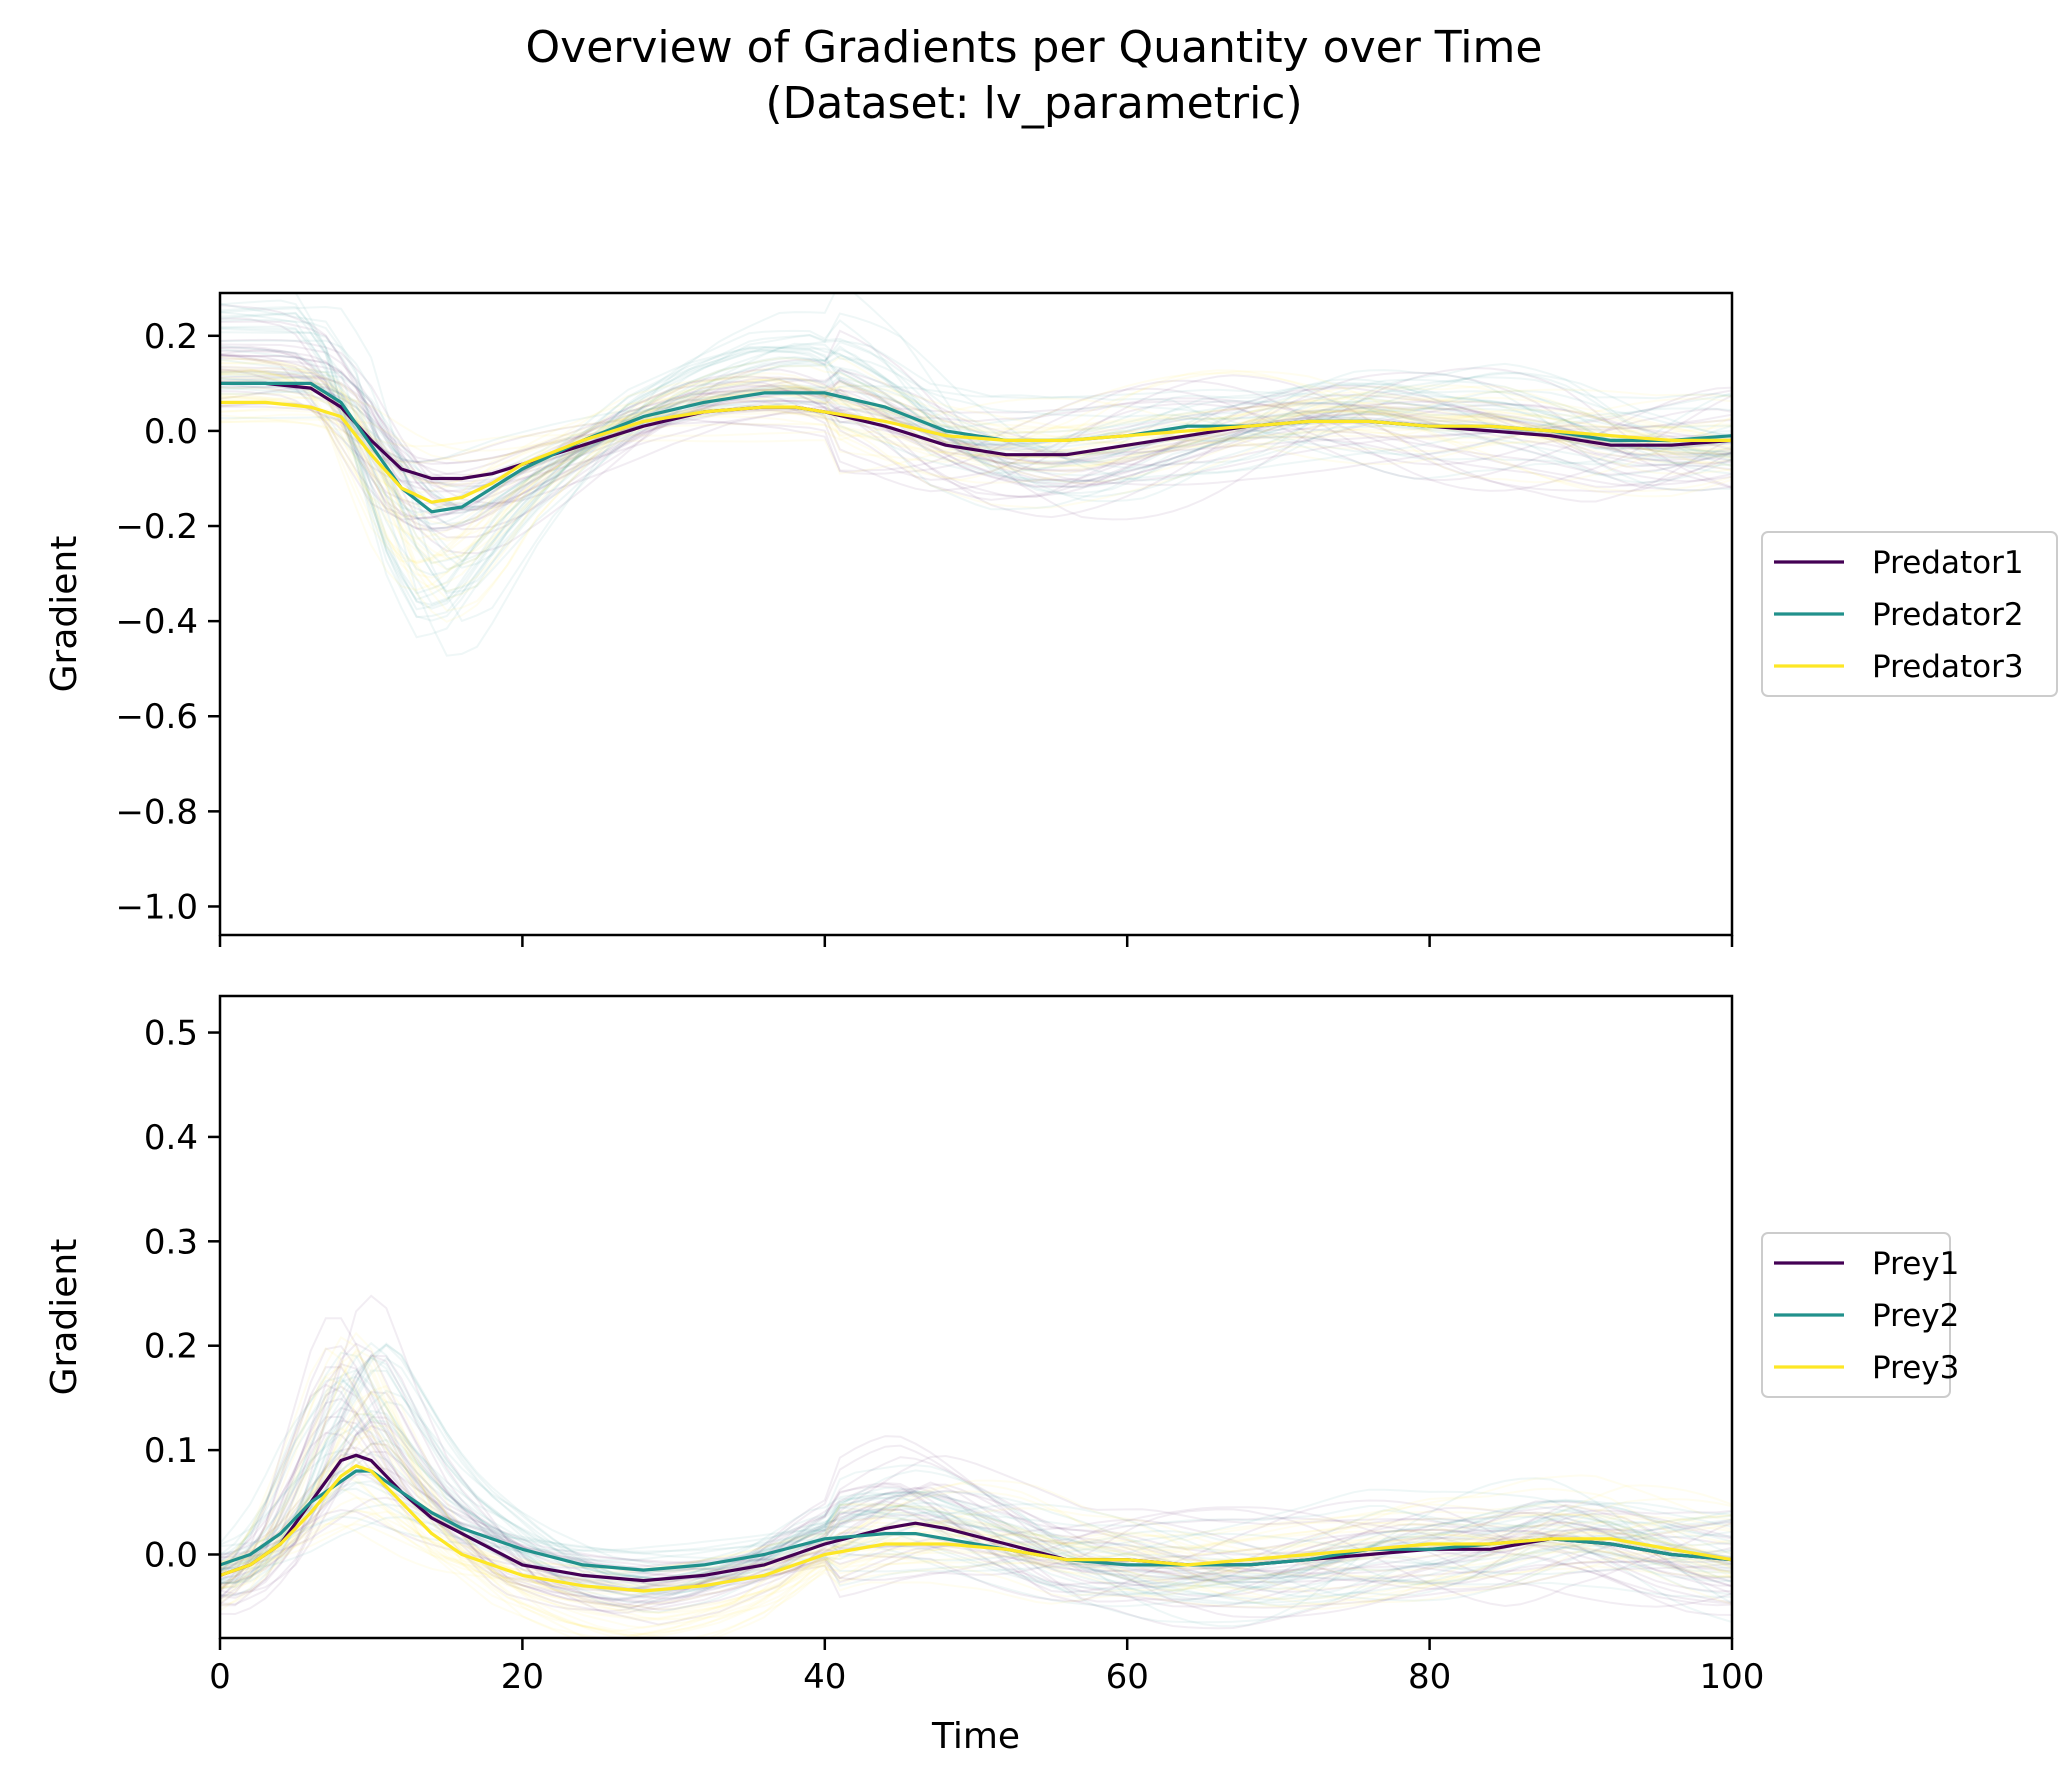  Describe the element at coordinates (171, 337) in the screenshot. I see `y-tick-label: 0.2` at that location.